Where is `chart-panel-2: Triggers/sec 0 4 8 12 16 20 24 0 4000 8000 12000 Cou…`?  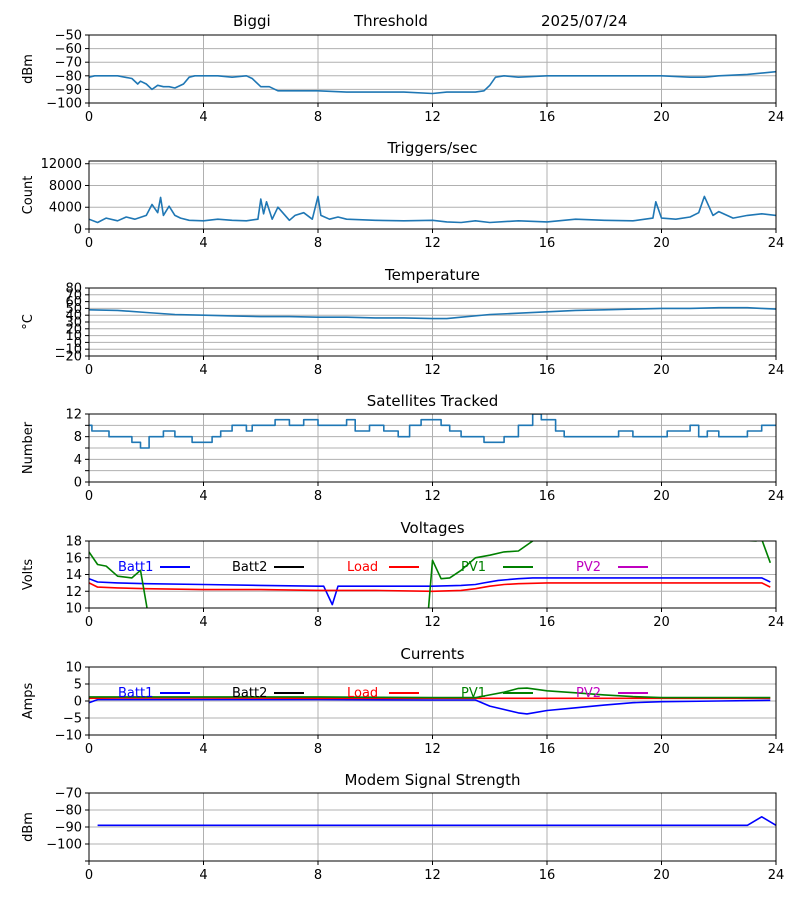 chart-panel-2: Triggers/sec 0 4 8 12 16 20 24 0 4000 8000 12000 Cou… is located at coordinates (402, 195).